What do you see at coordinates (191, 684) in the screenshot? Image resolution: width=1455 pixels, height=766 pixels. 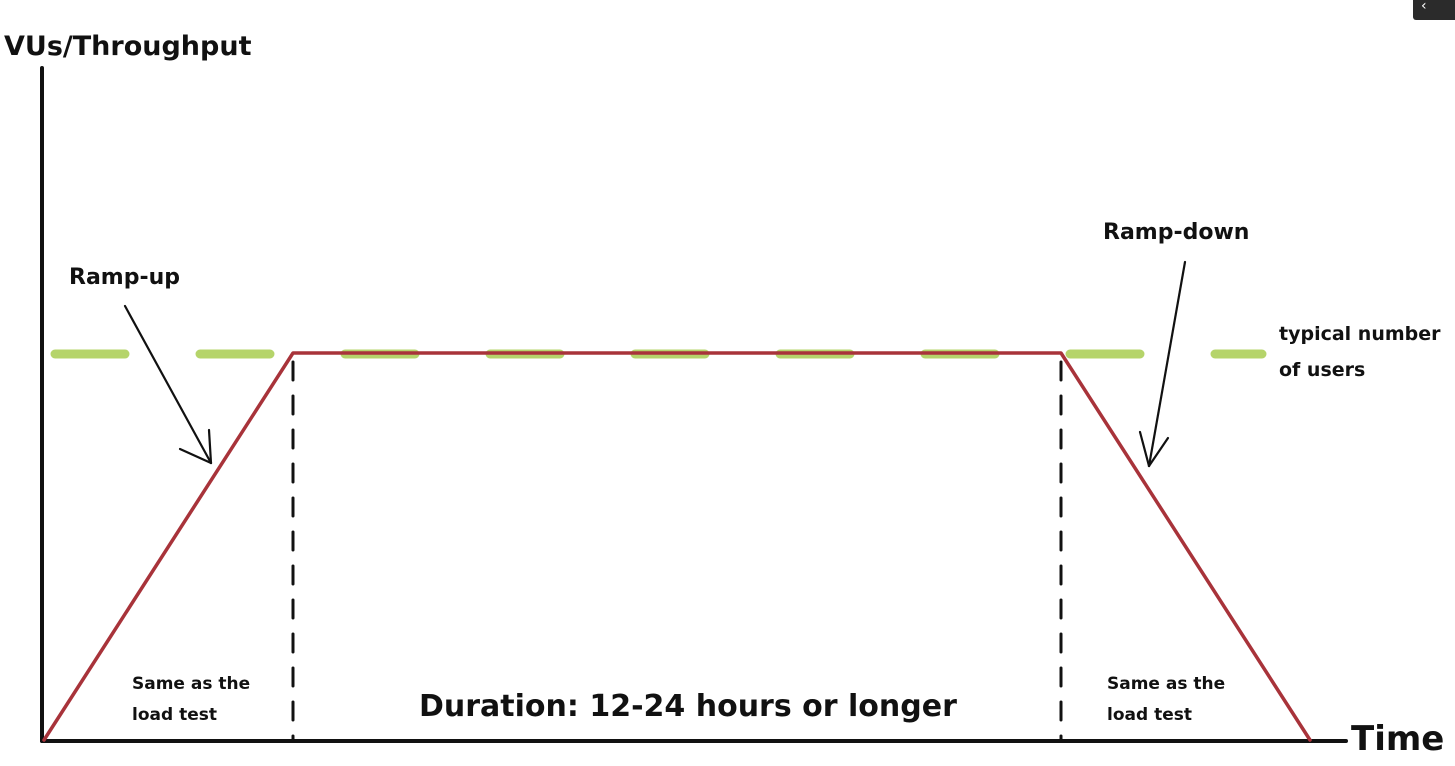 I see `left-note-line1: Same as the` at bounding box center [191, 684].